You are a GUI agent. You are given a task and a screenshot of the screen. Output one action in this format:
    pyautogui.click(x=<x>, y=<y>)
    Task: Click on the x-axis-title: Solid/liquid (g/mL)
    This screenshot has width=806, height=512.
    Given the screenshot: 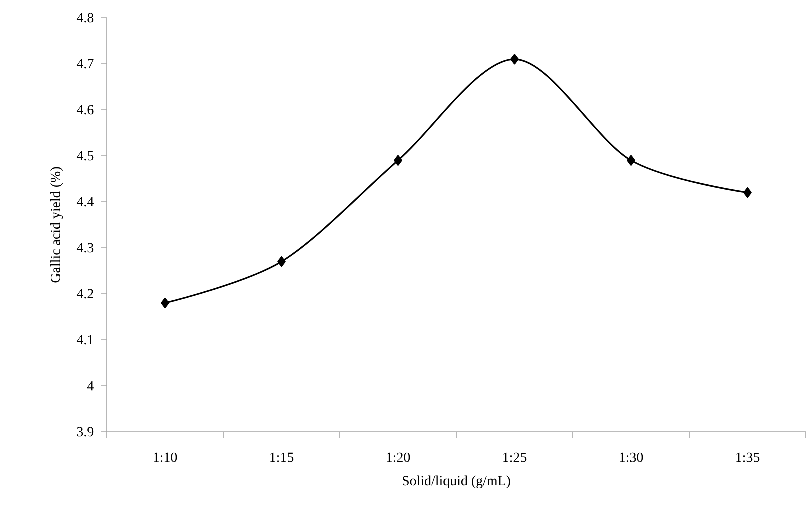 What is the action you would take?
    pyautogui.click(x=456, y=482)
    